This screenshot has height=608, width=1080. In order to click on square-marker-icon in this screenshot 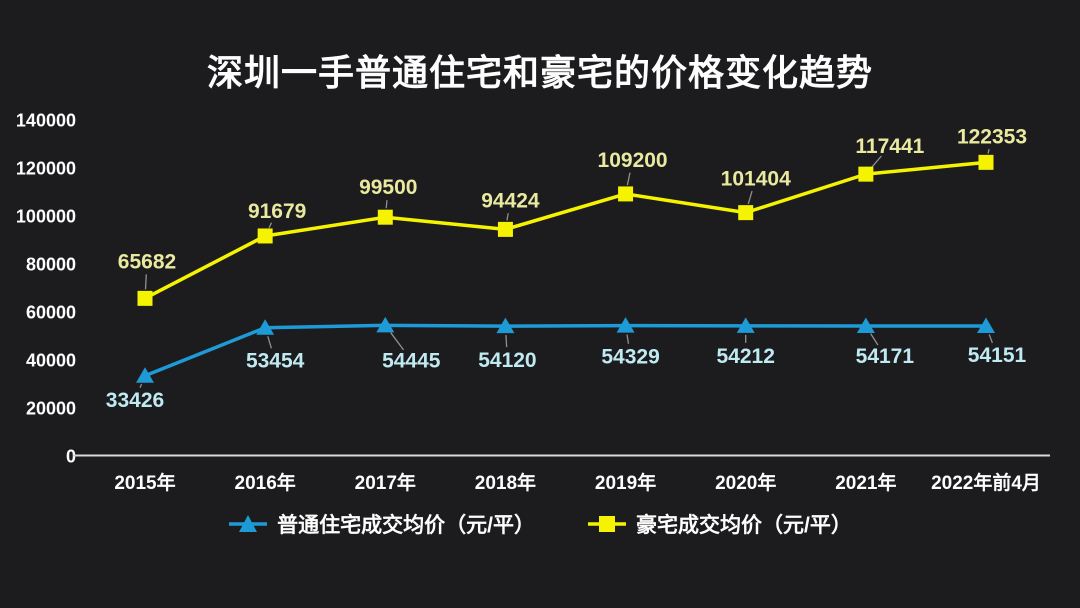, I will do `click(607, 524)`.